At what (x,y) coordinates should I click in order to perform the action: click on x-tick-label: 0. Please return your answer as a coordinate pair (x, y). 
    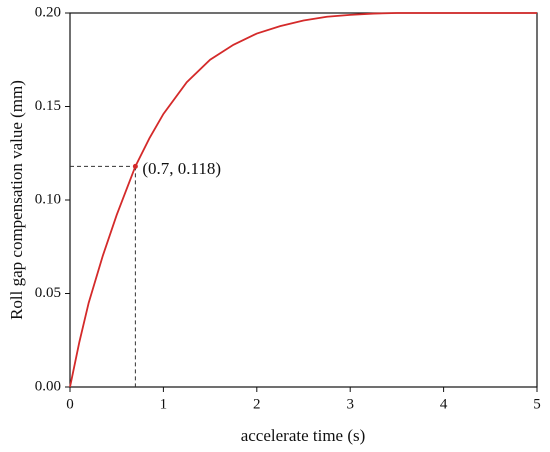
    Looking at the image, I should click on (70, 404).